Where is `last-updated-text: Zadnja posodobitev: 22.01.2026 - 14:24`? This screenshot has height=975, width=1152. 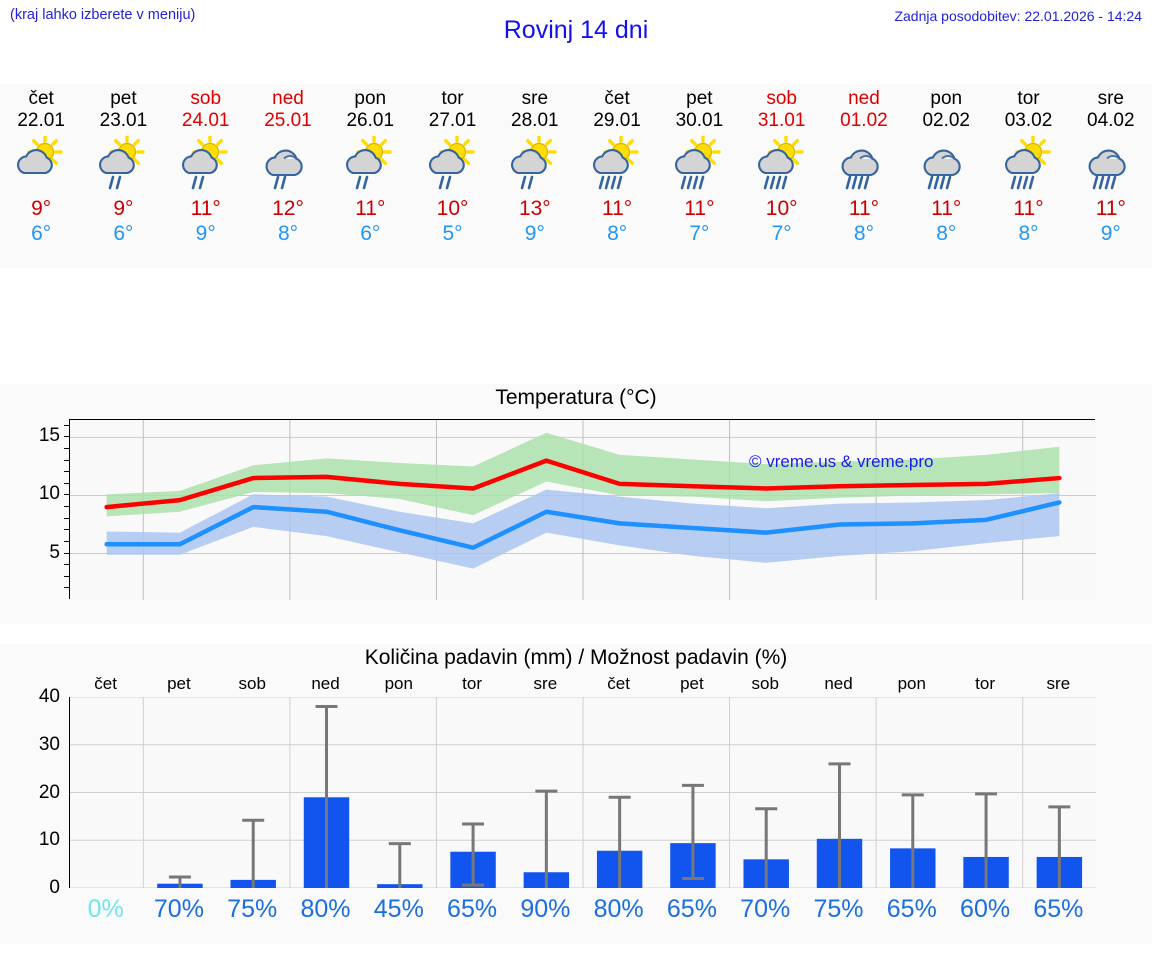 last-updated-text: Zadnja posodobitev: 22.01.2026 - 14:24 is located at coordinates (1018, 16).